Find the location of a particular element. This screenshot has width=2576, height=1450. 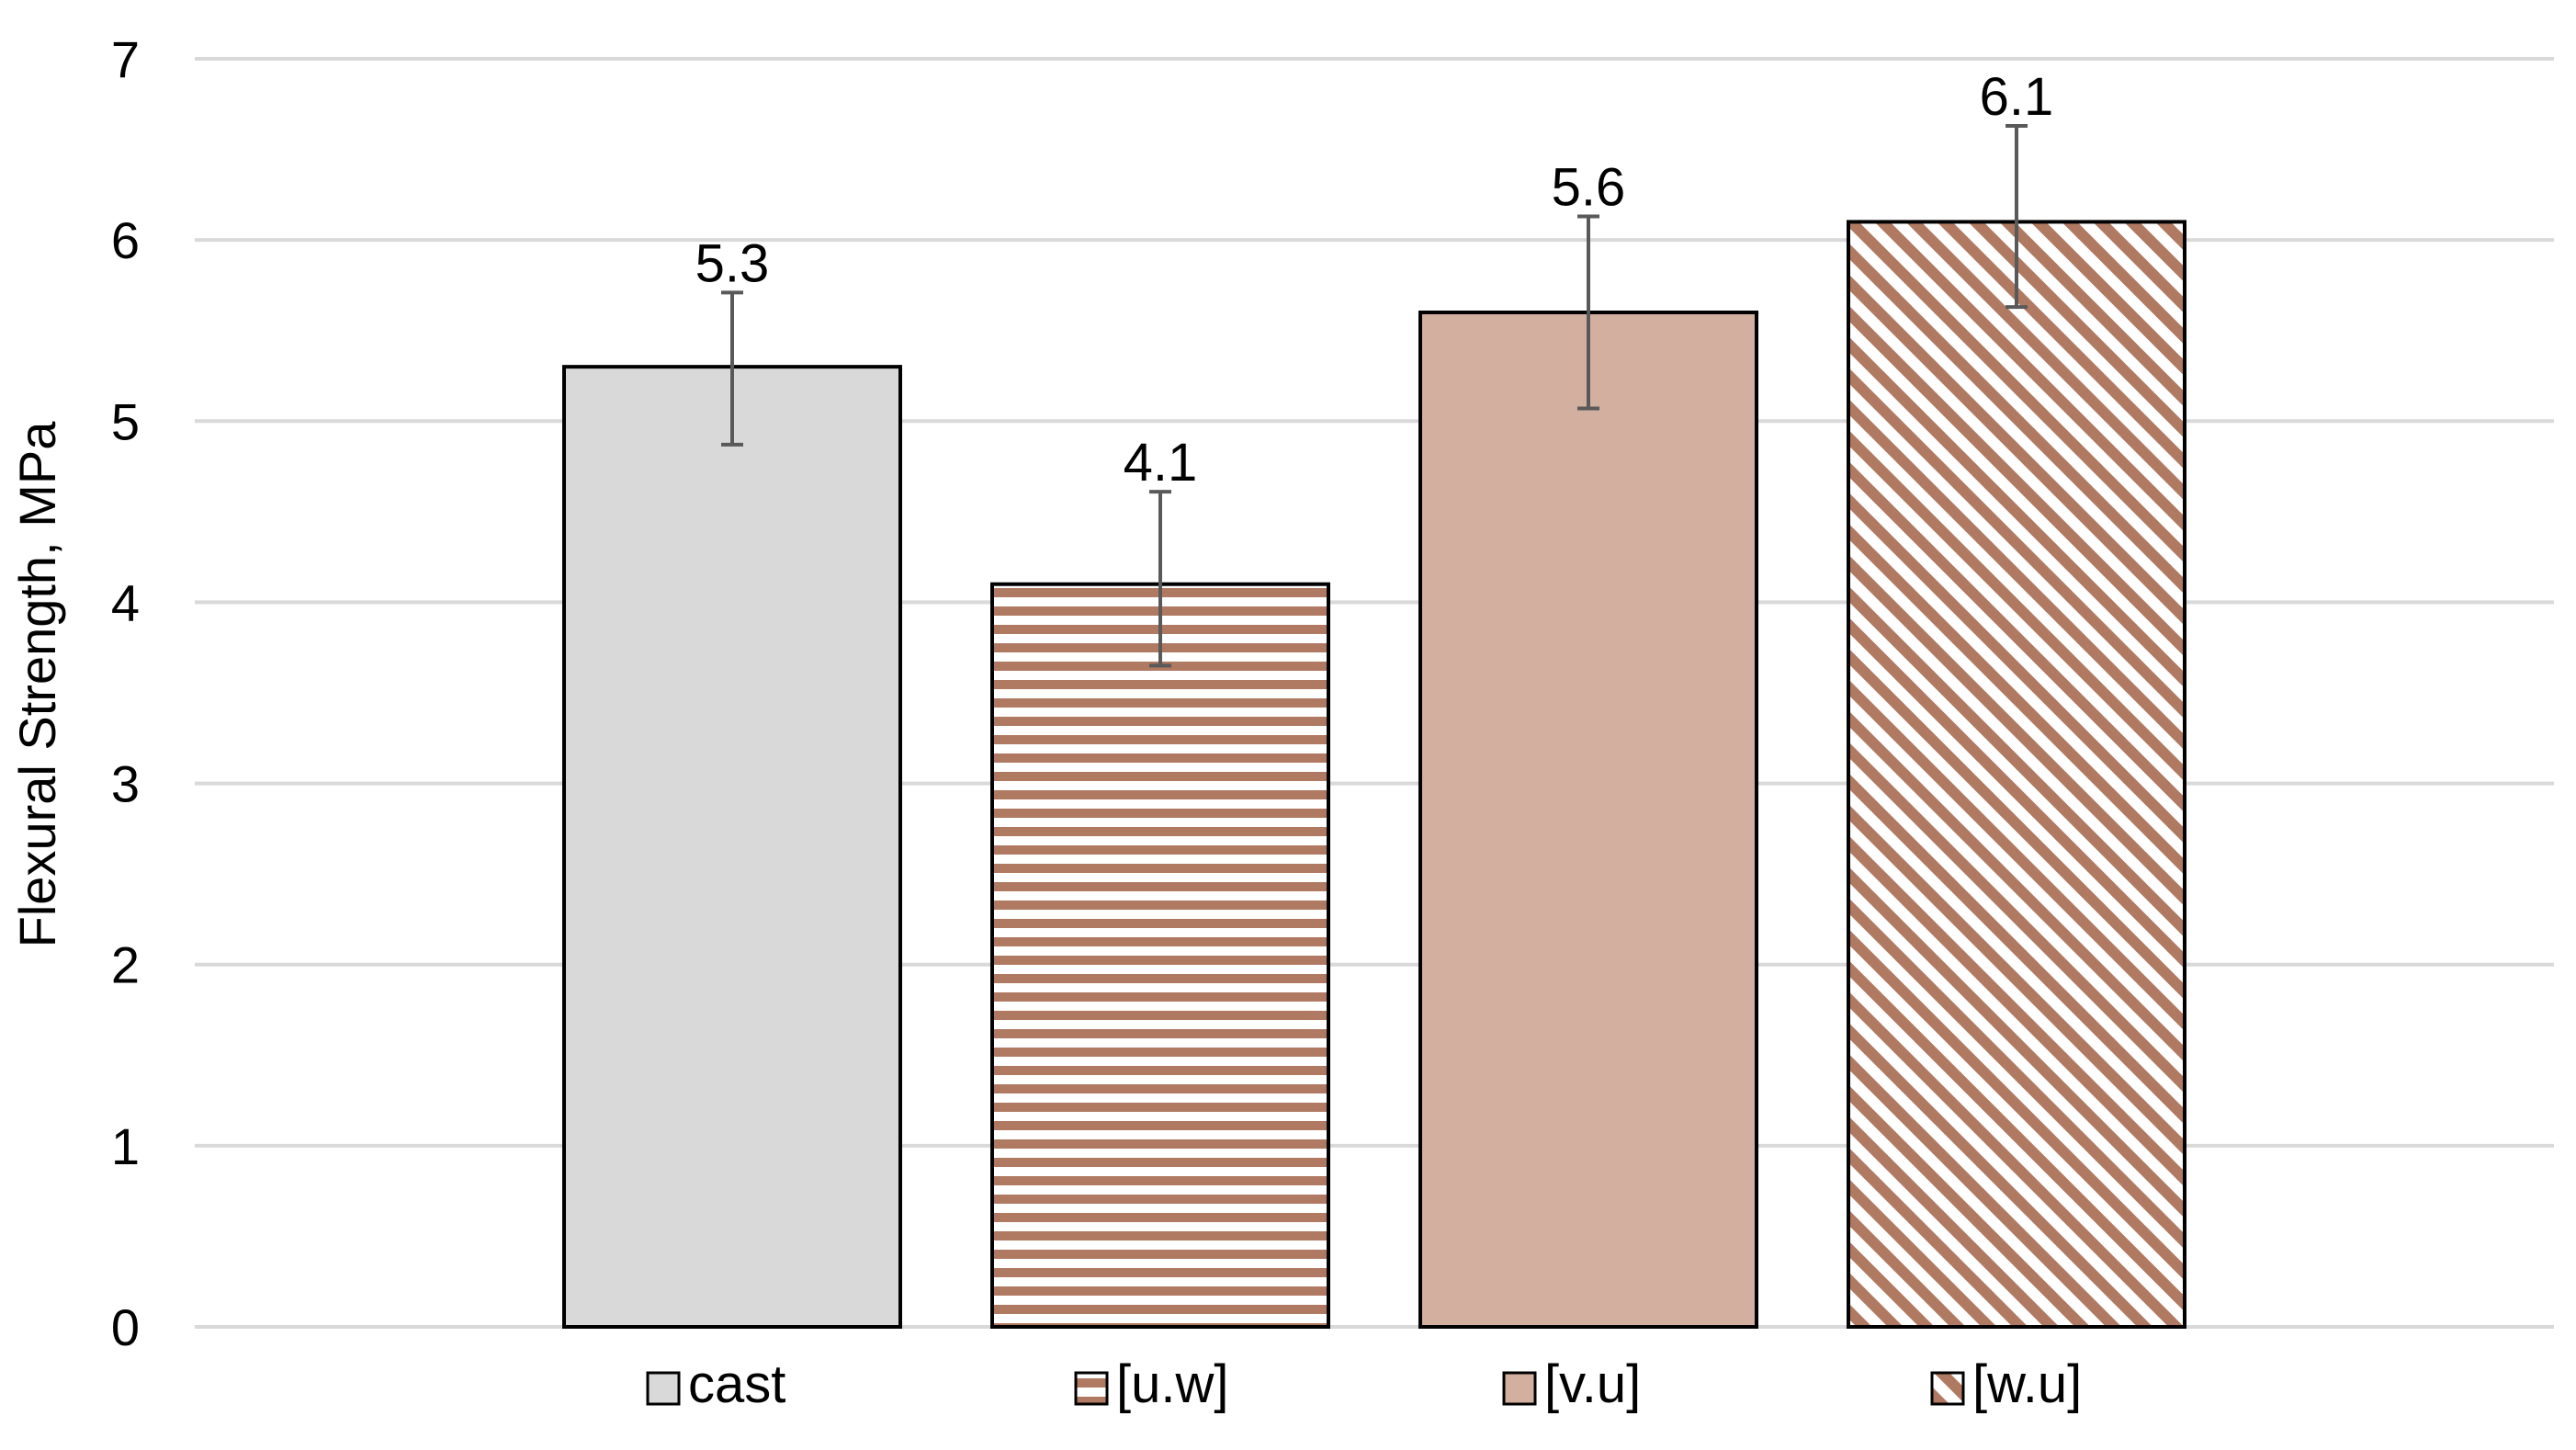

legend: cast [u.w] [v.u] [w.u] is located at coordinates (1364, 1384).